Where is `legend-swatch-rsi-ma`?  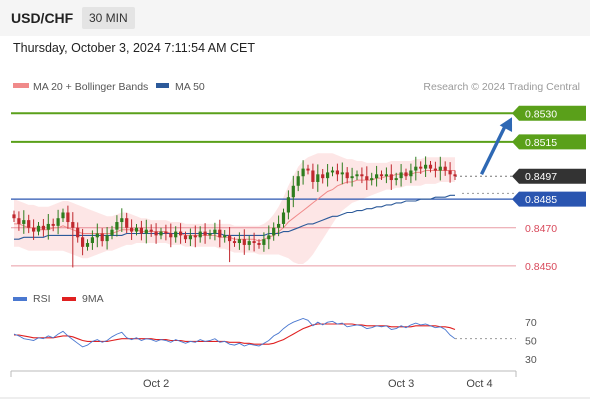
legend-swatch-rsi-ma is located at coordinates (69, 299).